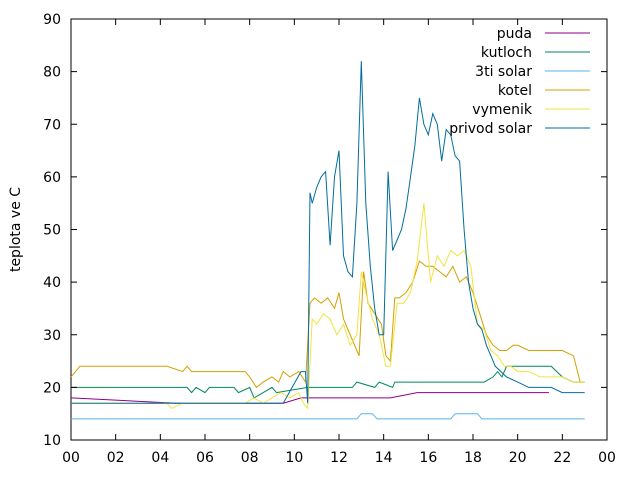  What do you see at coordinates (502, 110) in the screenshot?
I see `legend-label: vymenik` at bounding box center [502, 110].